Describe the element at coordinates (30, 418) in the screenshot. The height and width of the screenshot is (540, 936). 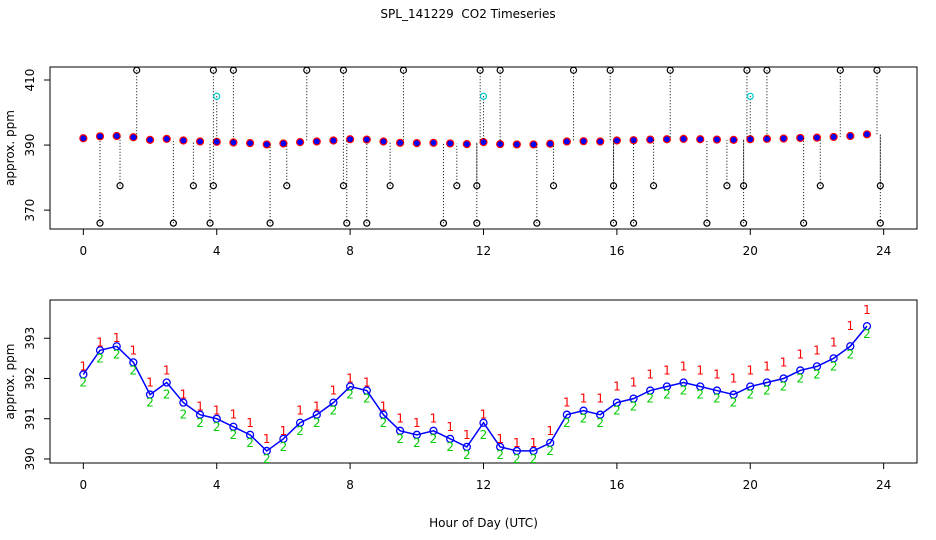
I see `y-tick-label: 391` at that location.